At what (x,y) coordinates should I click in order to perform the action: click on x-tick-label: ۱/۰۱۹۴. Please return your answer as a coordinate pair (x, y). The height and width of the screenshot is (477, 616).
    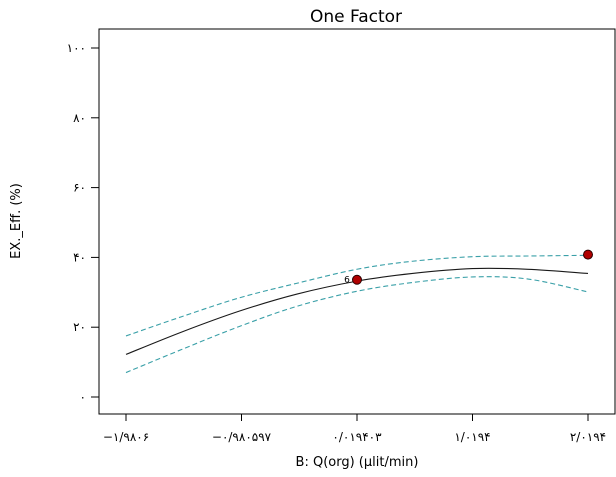
    Looking at the image, I should click on (472, 437).